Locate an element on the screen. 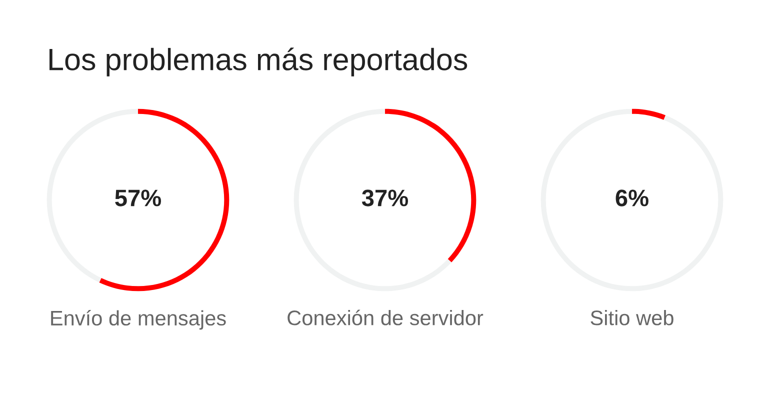 The image size is (770, 410). data-label: 6% is located at coordinates (632, 198).